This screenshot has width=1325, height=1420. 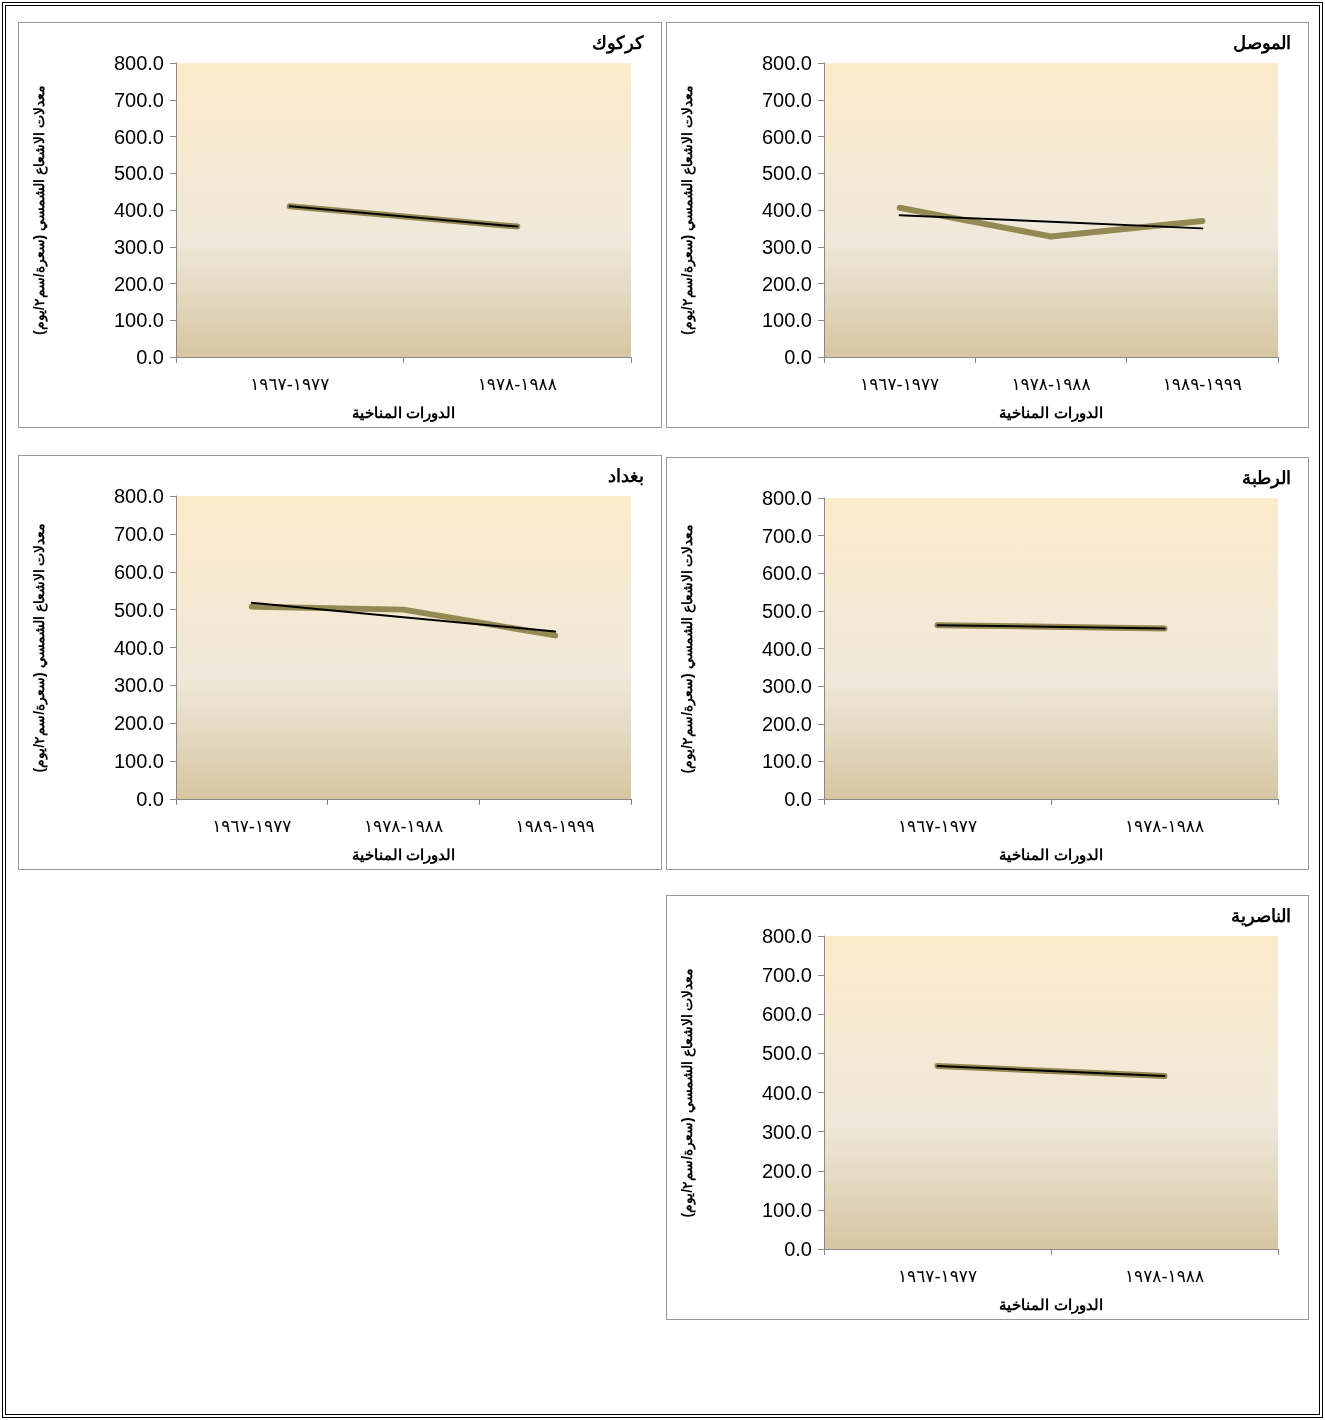 I want to click on chart-title: كركوك, so click(x=618, y=43).